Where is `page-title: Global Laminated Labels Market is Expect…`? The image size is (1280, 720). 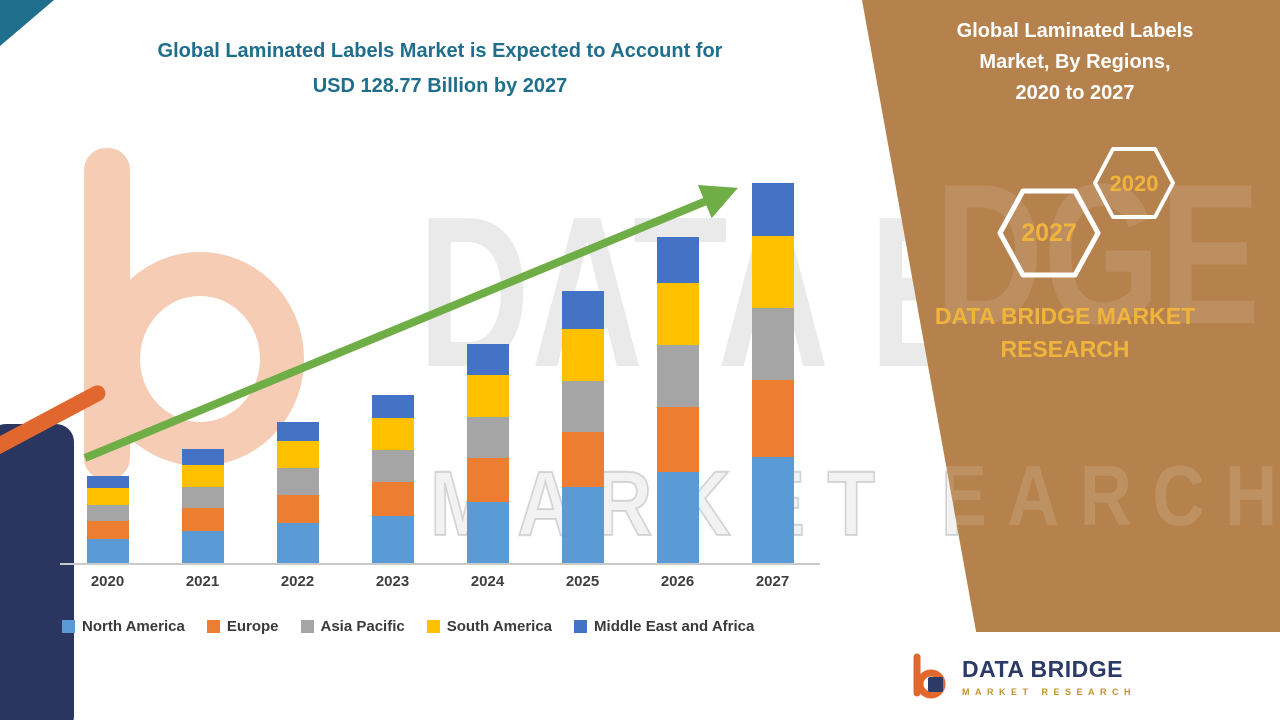 page-title: Global Laminated Labels Market is Expect… is located at coordinates (440, 69).